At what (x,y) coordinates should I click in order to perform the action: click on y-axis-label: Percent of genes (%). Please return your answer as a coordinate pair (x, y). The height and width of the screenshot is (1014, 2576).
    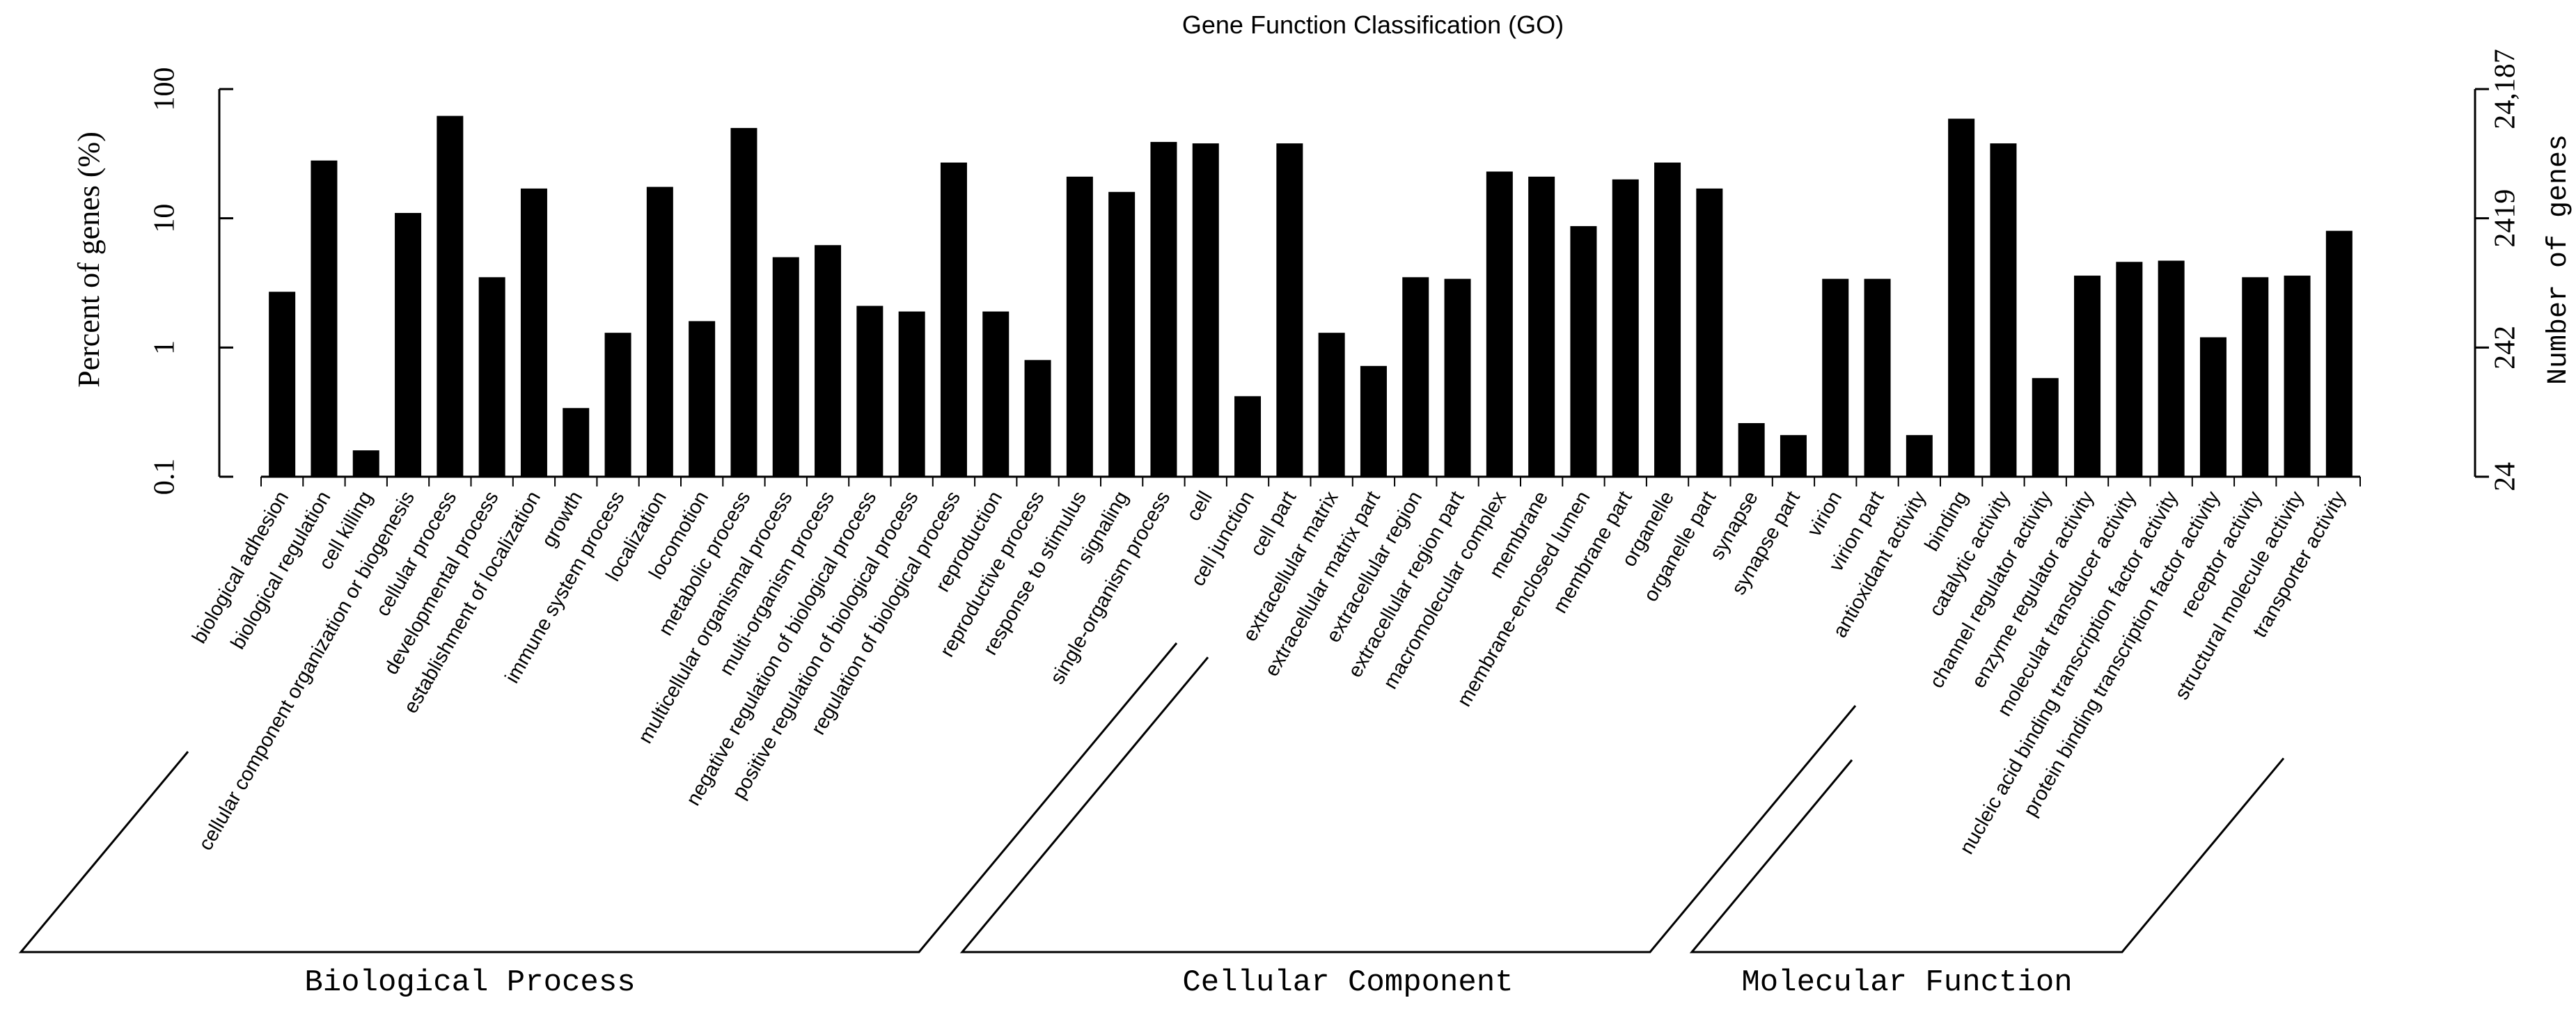
    Looking at the image, I should click on (89, 260).